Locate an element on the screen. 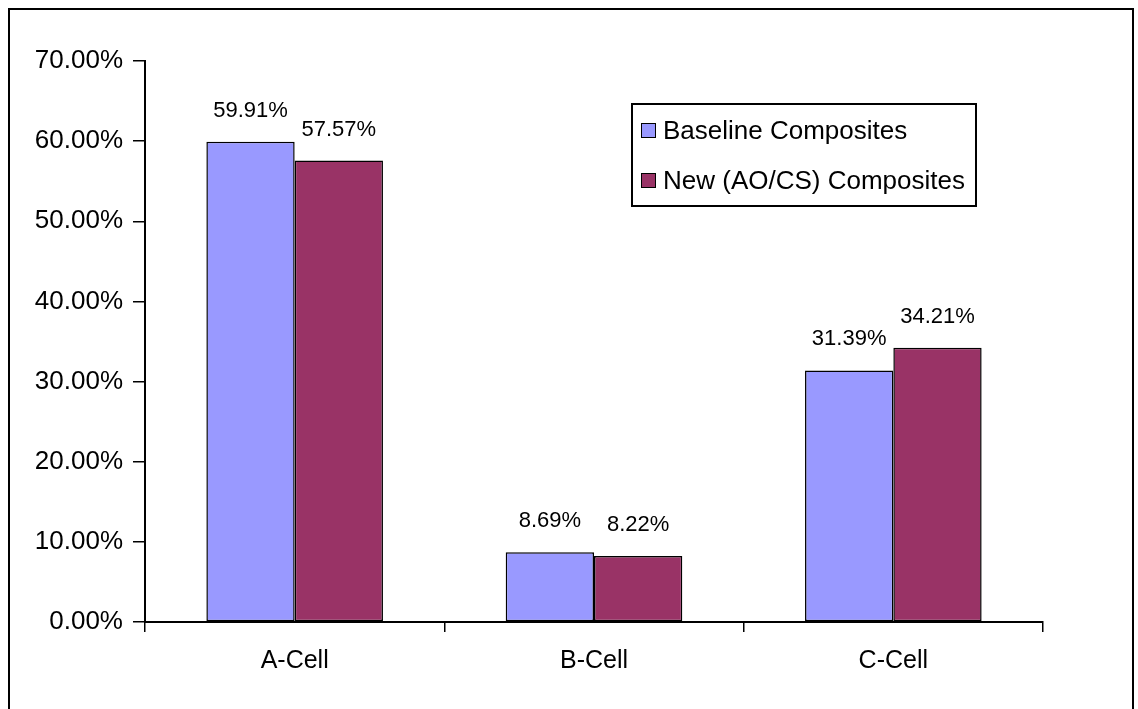  legend-label: Baseline Composites is located at coordinates (785, 130).